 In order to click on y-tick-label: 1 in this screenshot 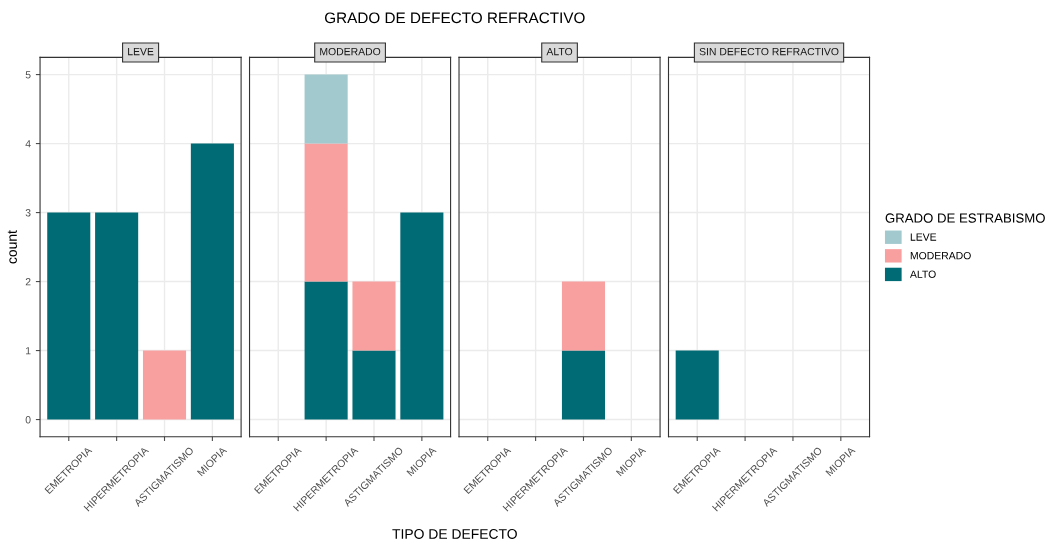, I will do `click(28, 351)`.